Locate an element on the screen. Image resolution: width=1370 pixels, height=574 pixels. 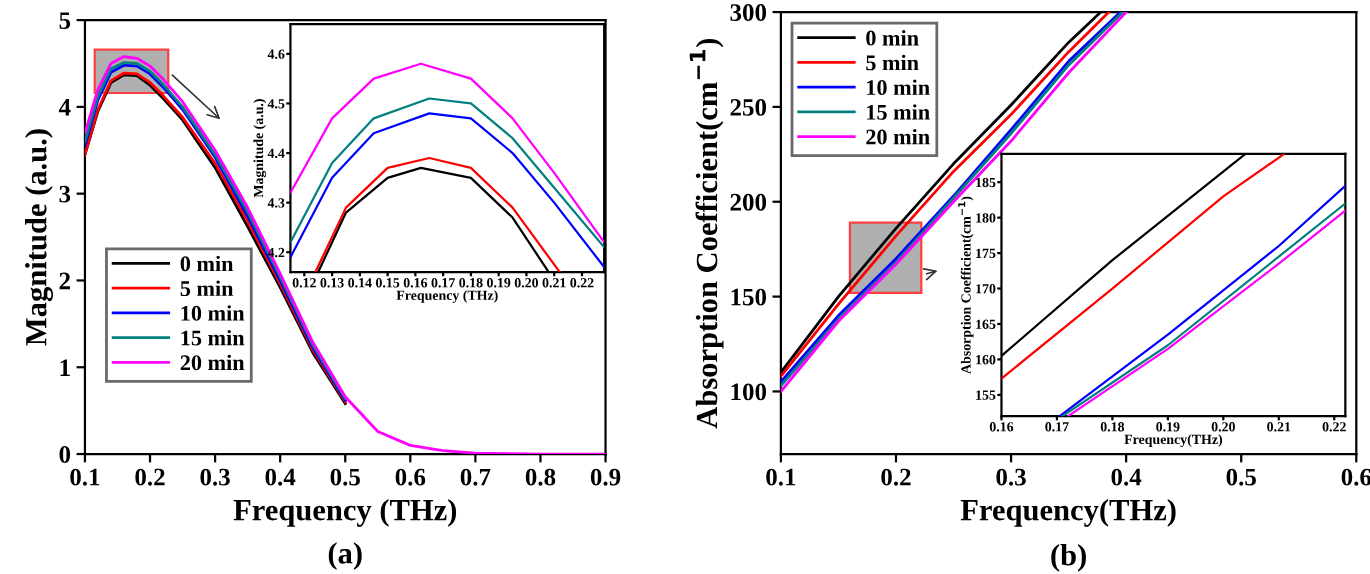
y-tick-label: 3 is located at coordinates (65, 194).